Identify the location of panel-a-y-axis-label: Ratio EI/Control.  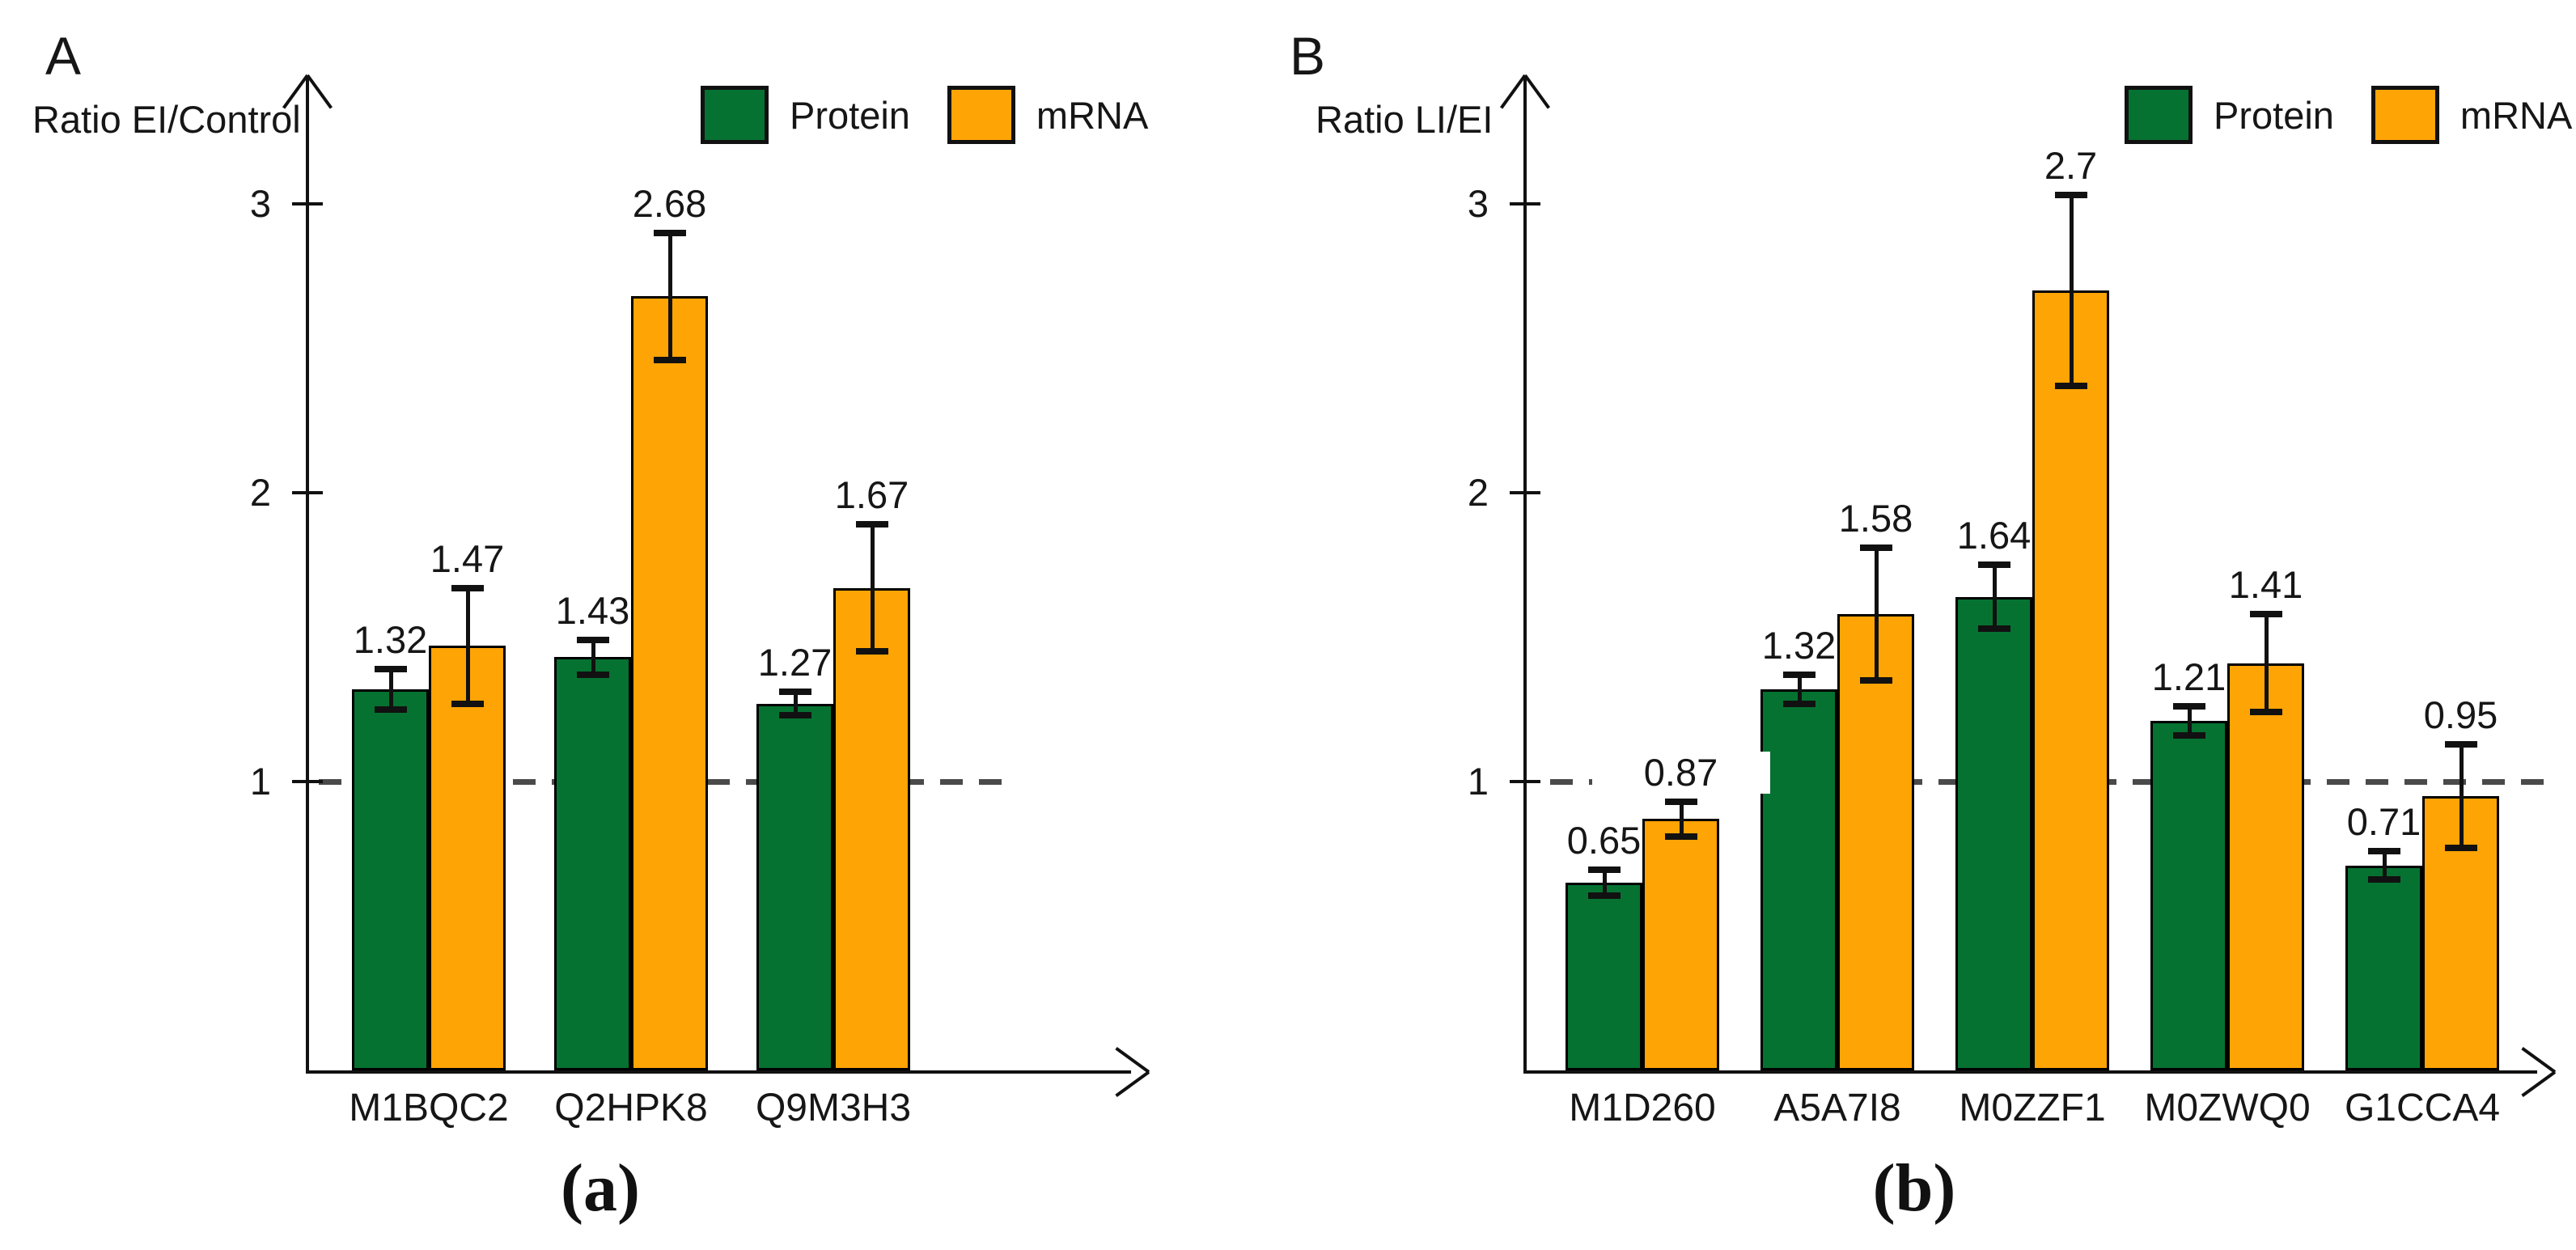
(166, 119).